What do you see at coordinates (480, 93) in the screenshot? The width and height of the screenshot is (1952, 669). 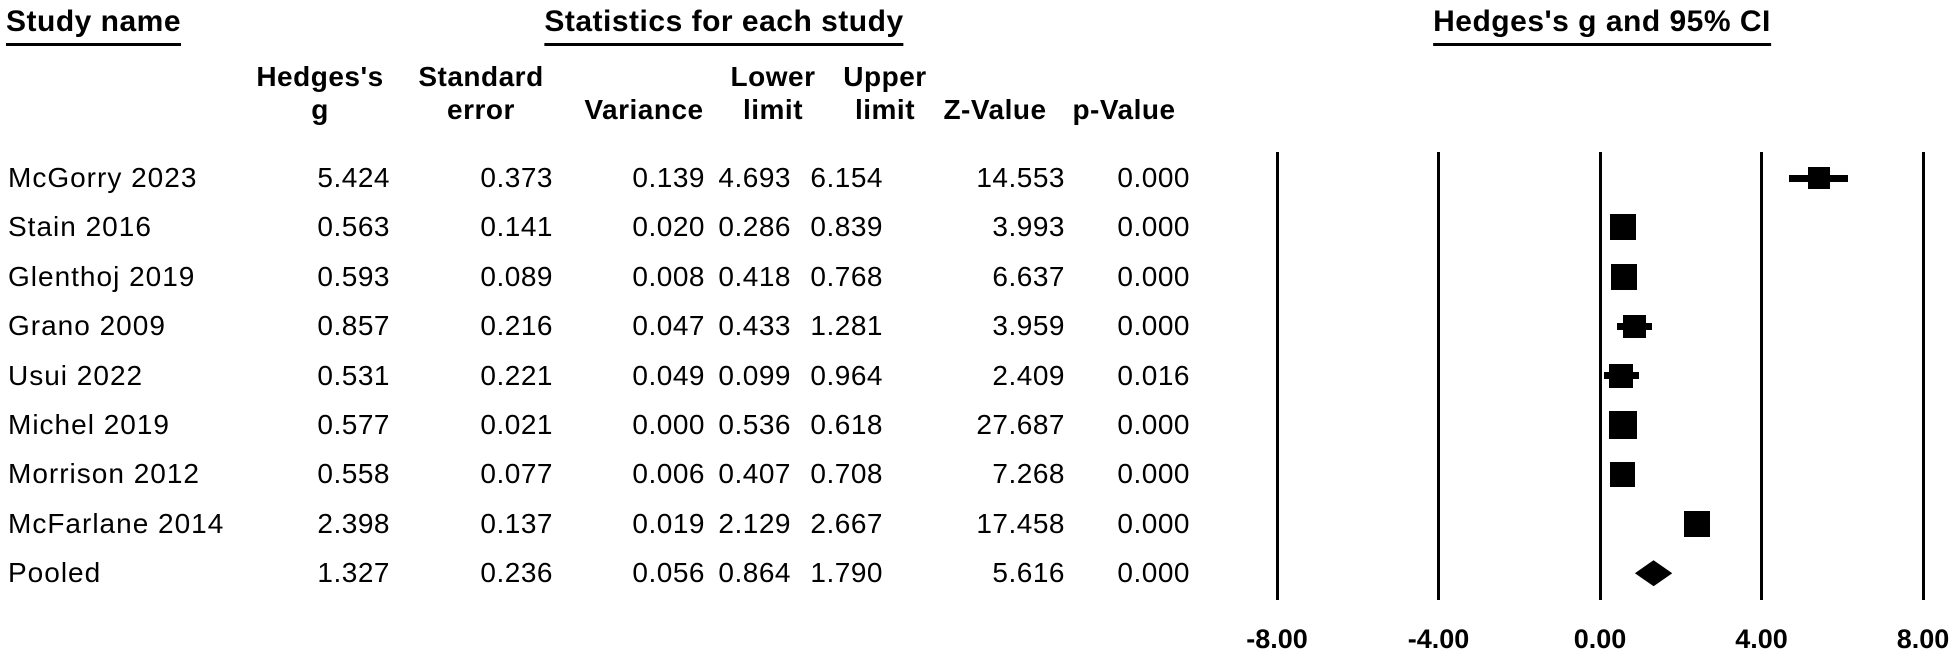 I see `column-header-se: Standard error` at bounding box center [480, 93].